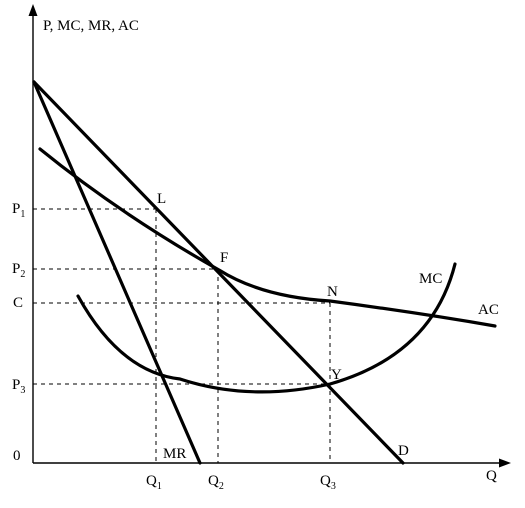 This screenshot has width=525, height=508. Describe the element at coordinates (224, 258) in the screenshot. I see `point-f-label: F` at that location.